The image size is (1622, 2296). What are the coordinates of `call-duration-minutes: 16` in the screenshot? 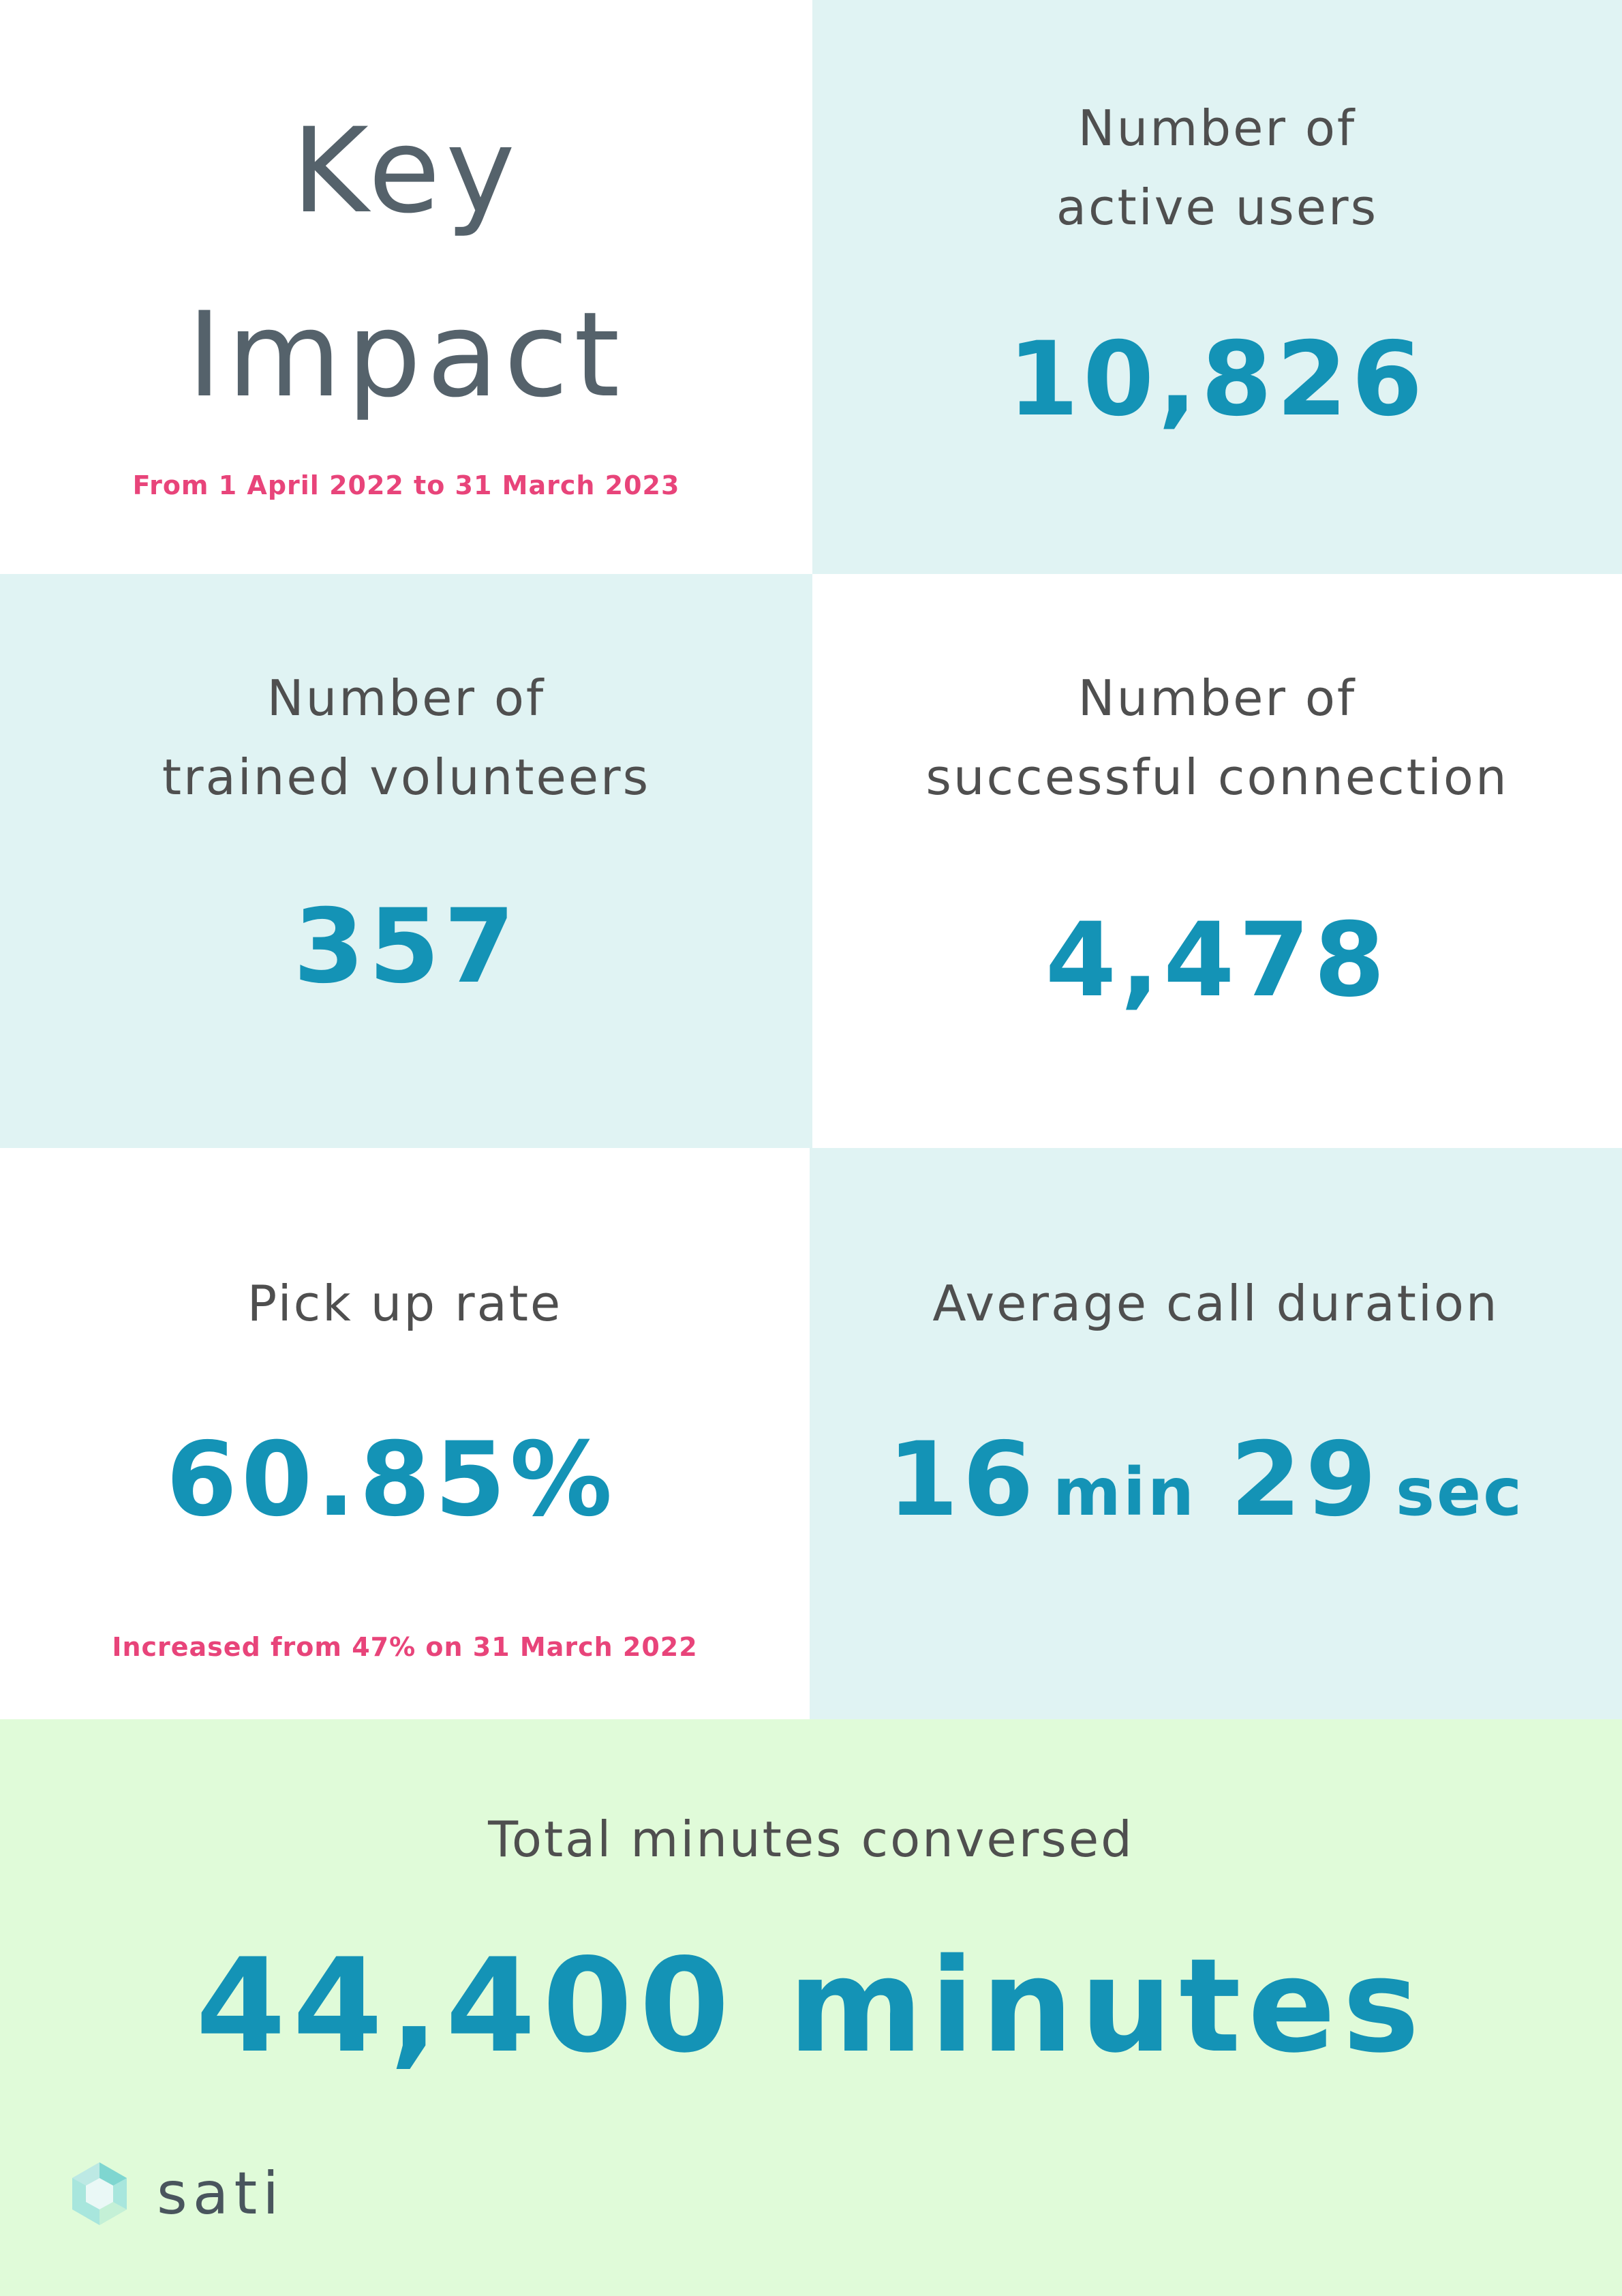 It's located at (962, 1480).